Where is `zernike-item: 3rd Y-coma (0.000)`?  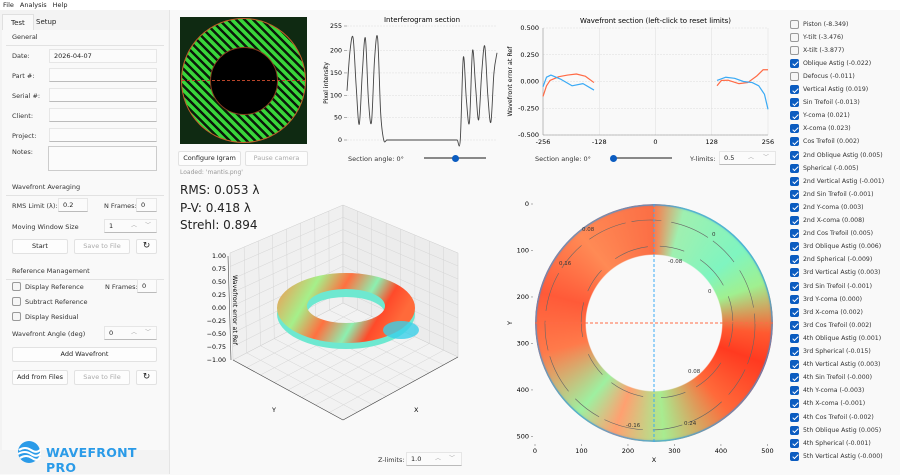
zernike-item: 3rd Y-coma (0.000) is located at coordinates (826, 299).